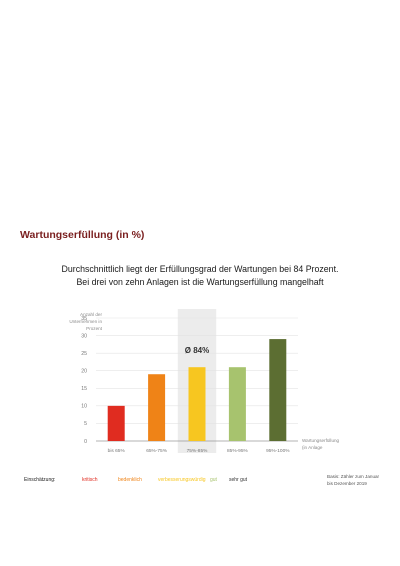 The height and width of the screenshot is (566, 400). Describe the element at coordinates (91, 314) in the screenshot. I see `y-axis-label-line: Anzahl der` at that location.